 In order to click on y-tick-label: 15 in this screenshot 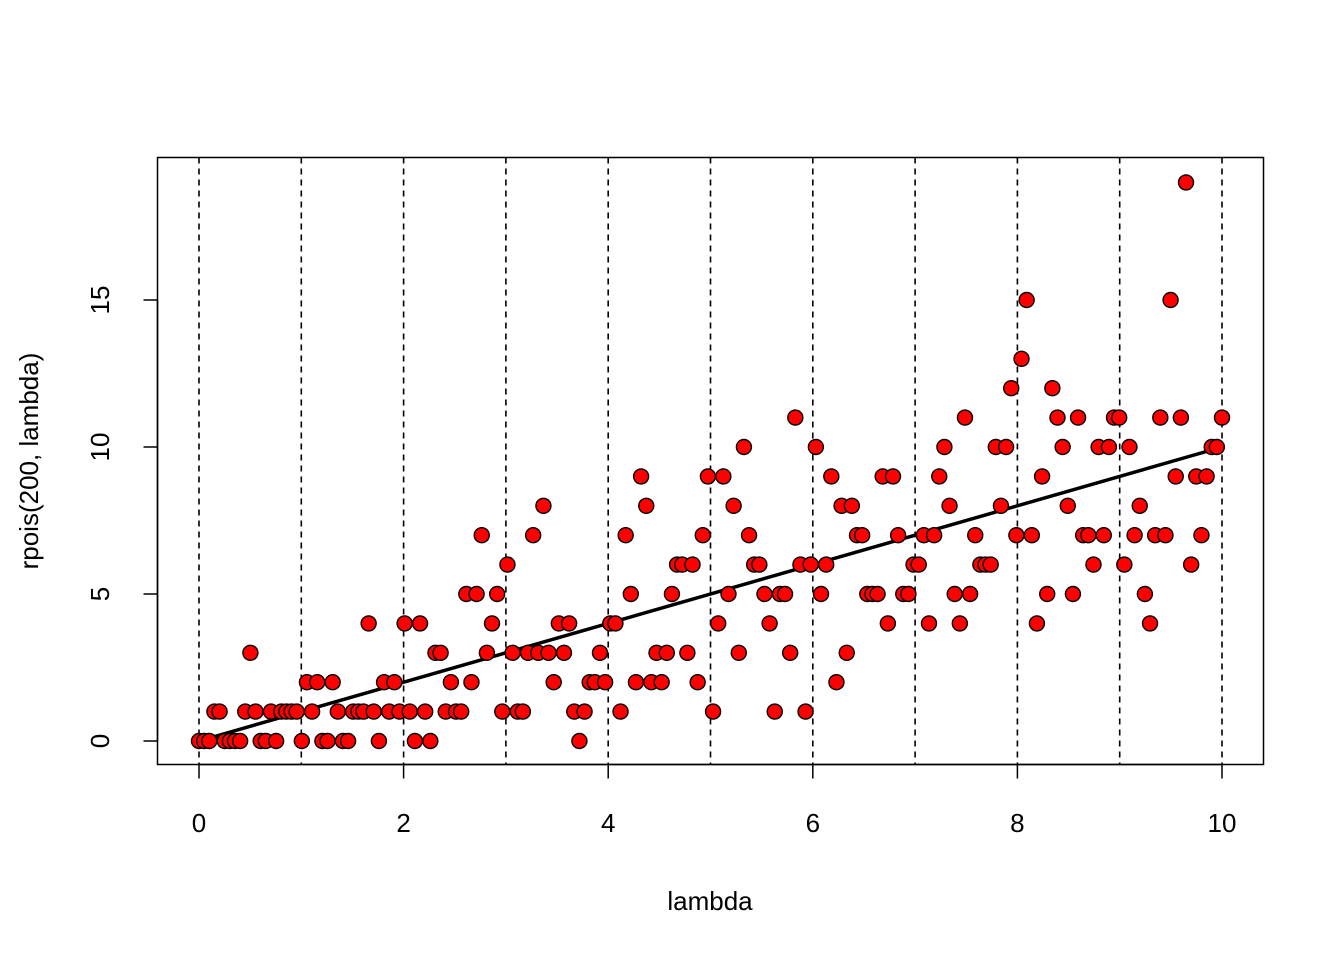, I will do `click(100, 300)`.